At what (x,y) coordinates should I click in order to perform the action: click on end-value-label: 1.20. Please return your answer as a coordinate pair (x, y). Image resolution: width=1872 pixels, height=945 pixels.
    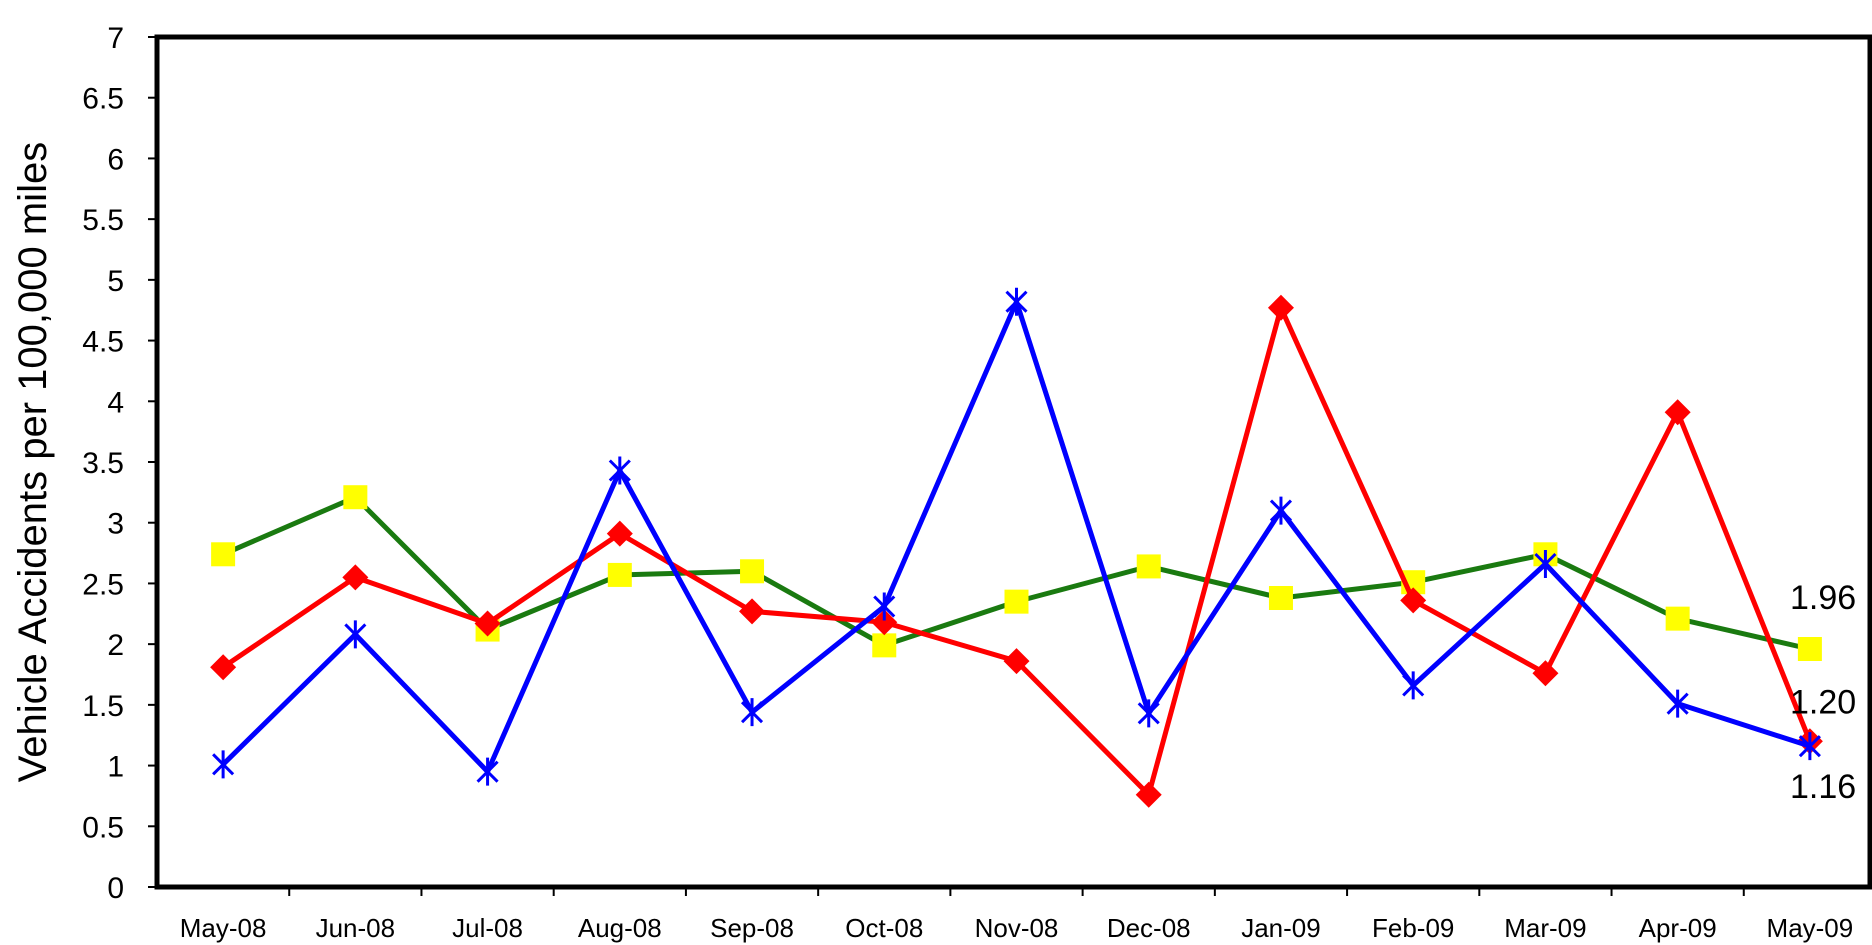
    Looking at the image, I should click on (1823, 702).